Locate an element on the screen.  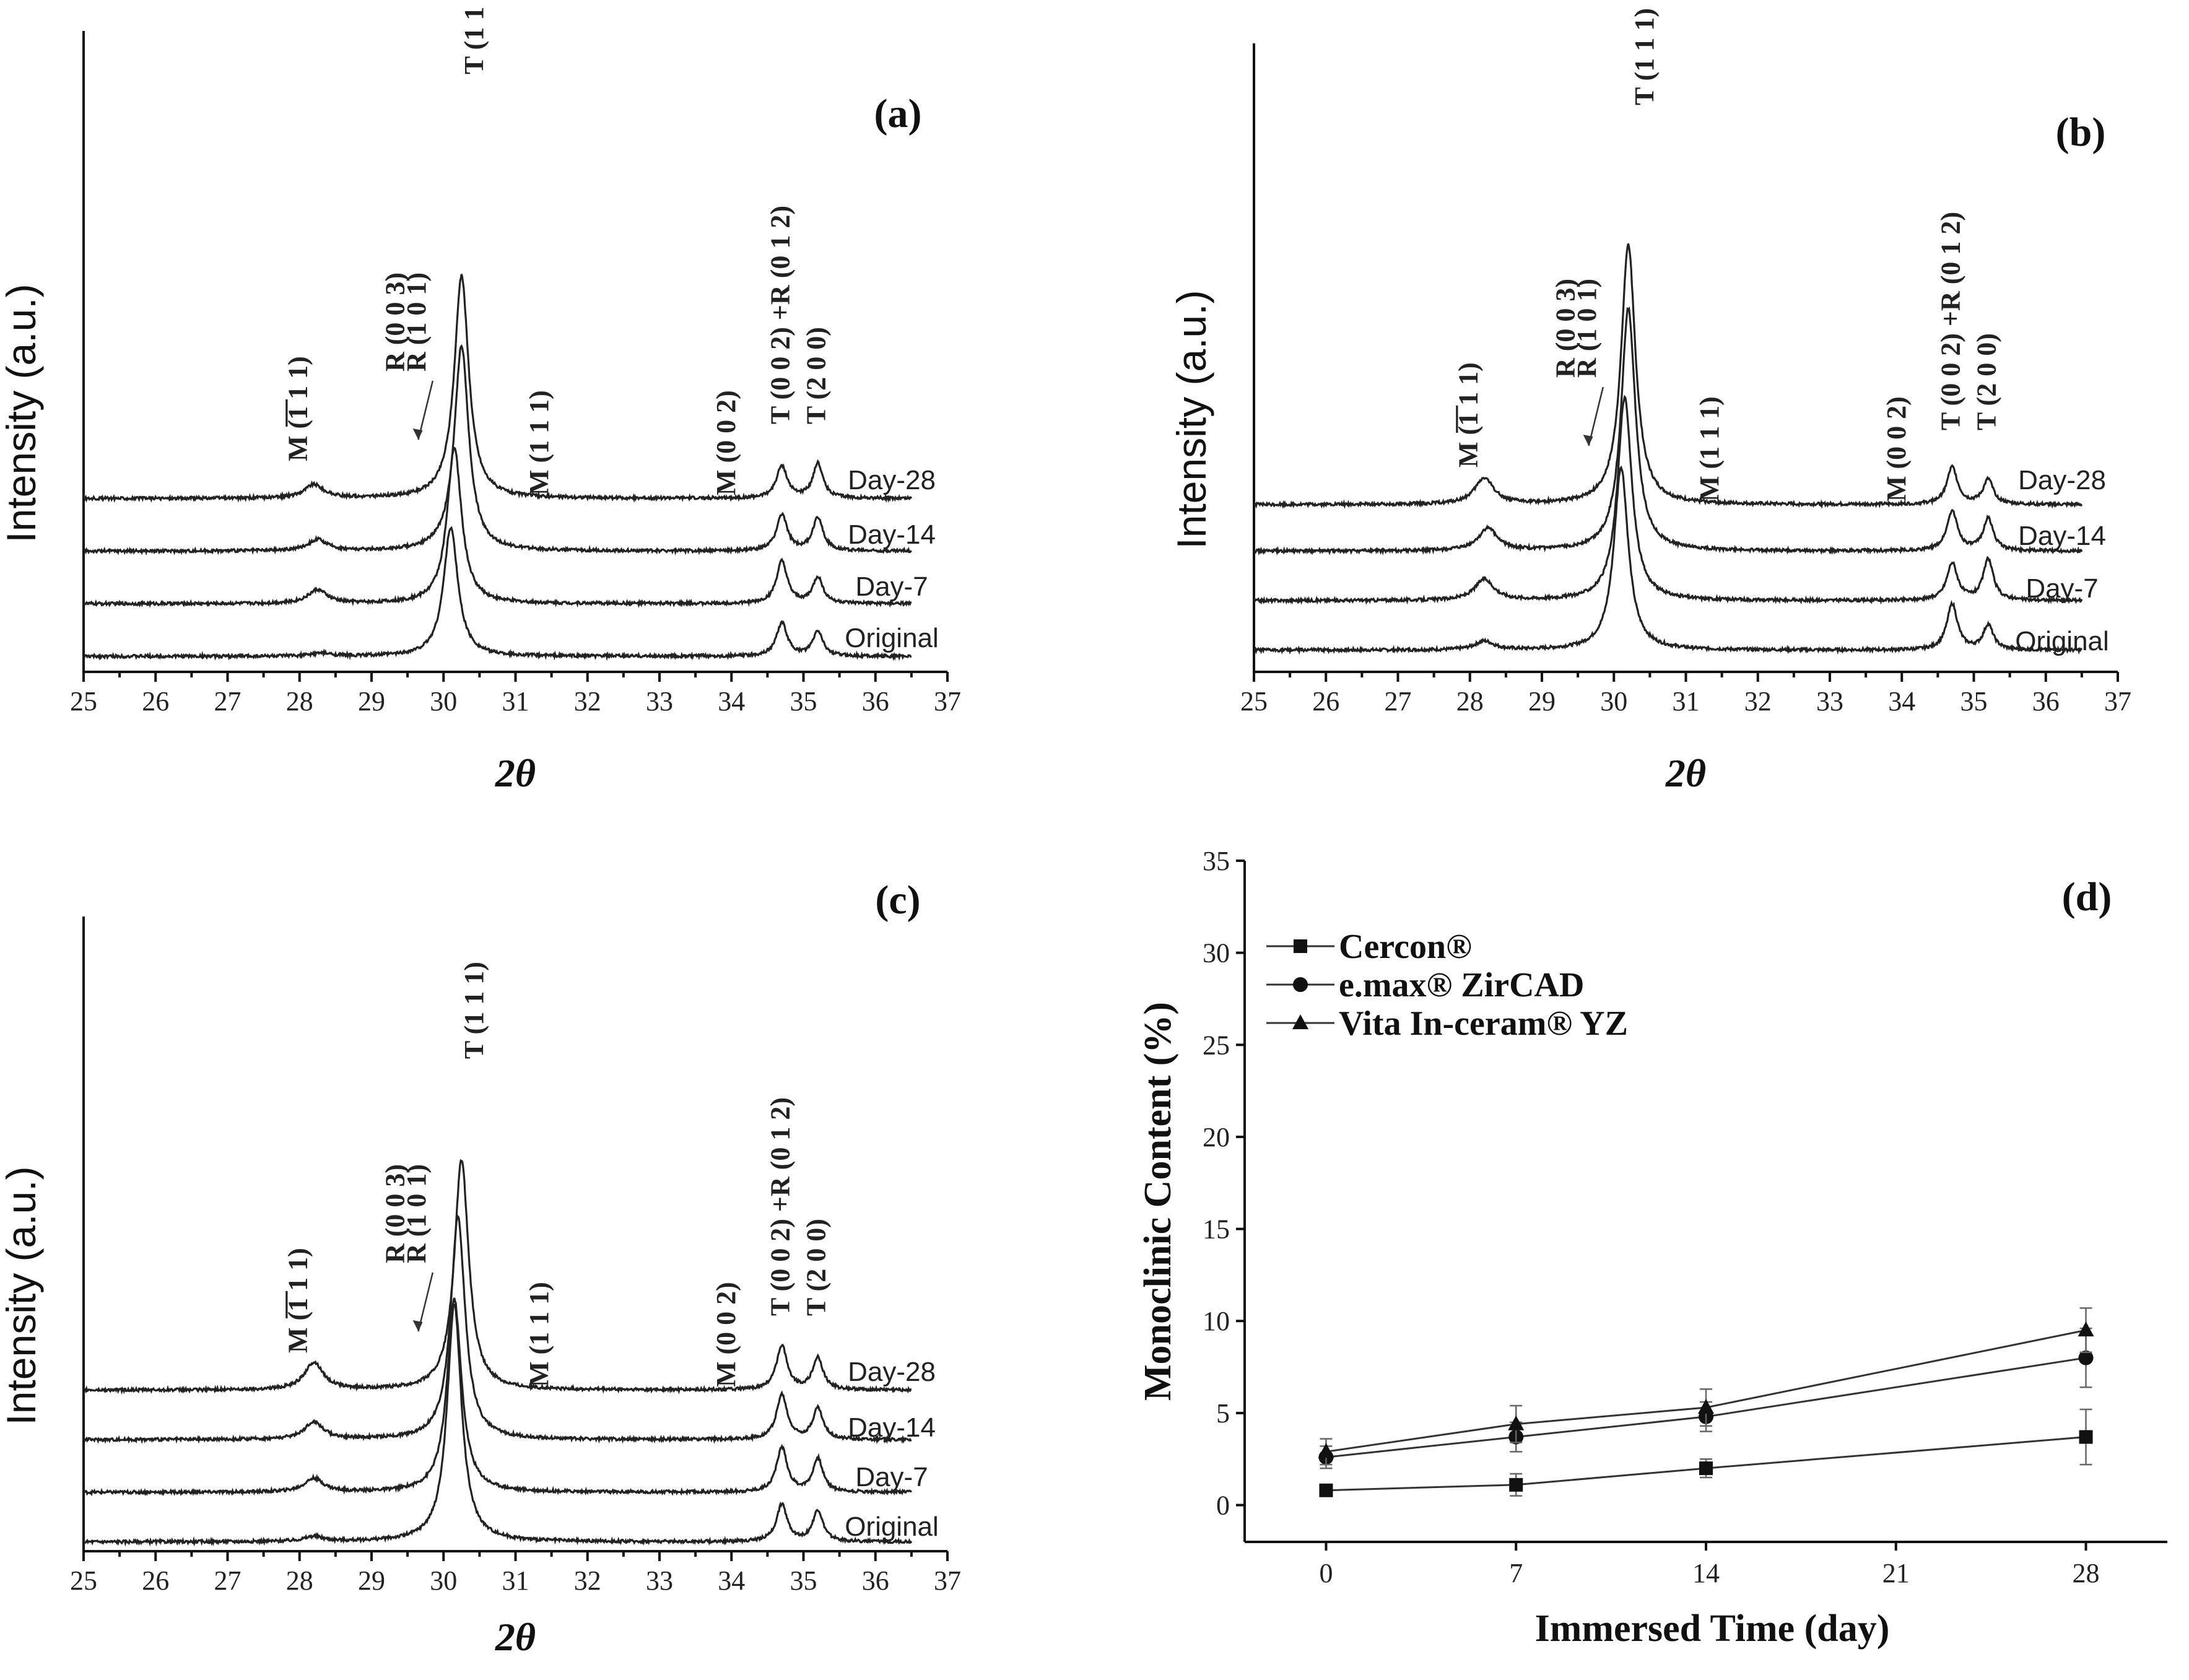
peak-annotation: R (0 0 3) is located at coordinates (395, 1213).